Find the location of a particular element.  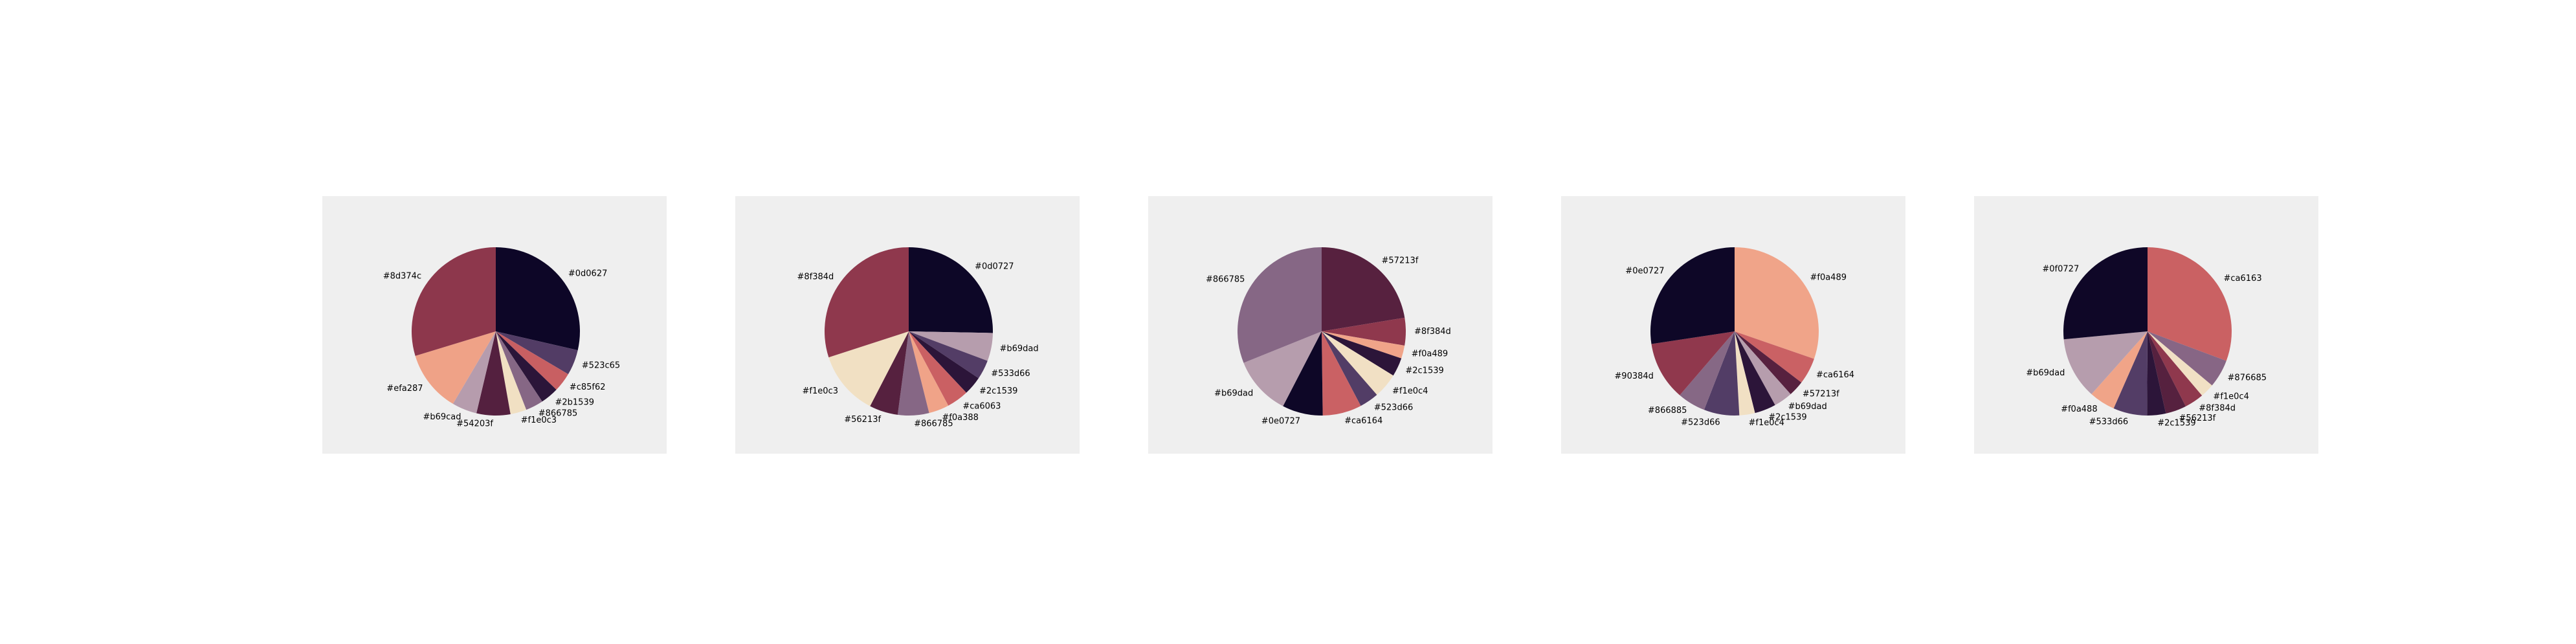

slice-label: #2b1539 is located at coordinates (575, 402).